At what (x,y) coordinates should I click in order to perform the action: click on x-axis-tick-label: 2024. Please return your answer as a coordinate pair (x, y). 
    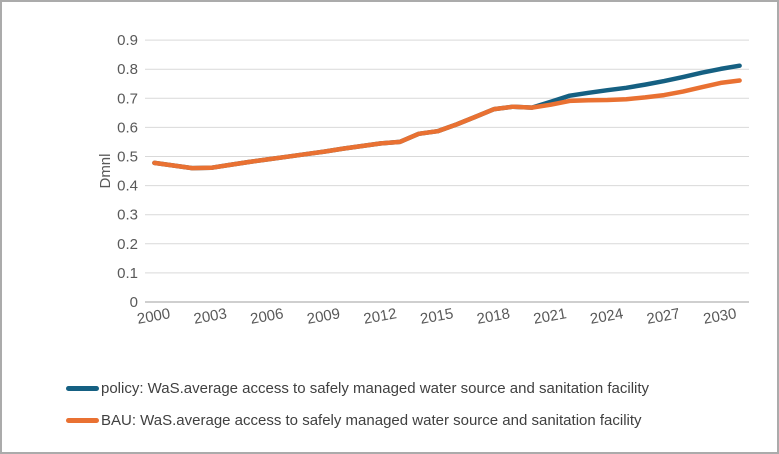
    Looking at the image, I should click on (607, 316).